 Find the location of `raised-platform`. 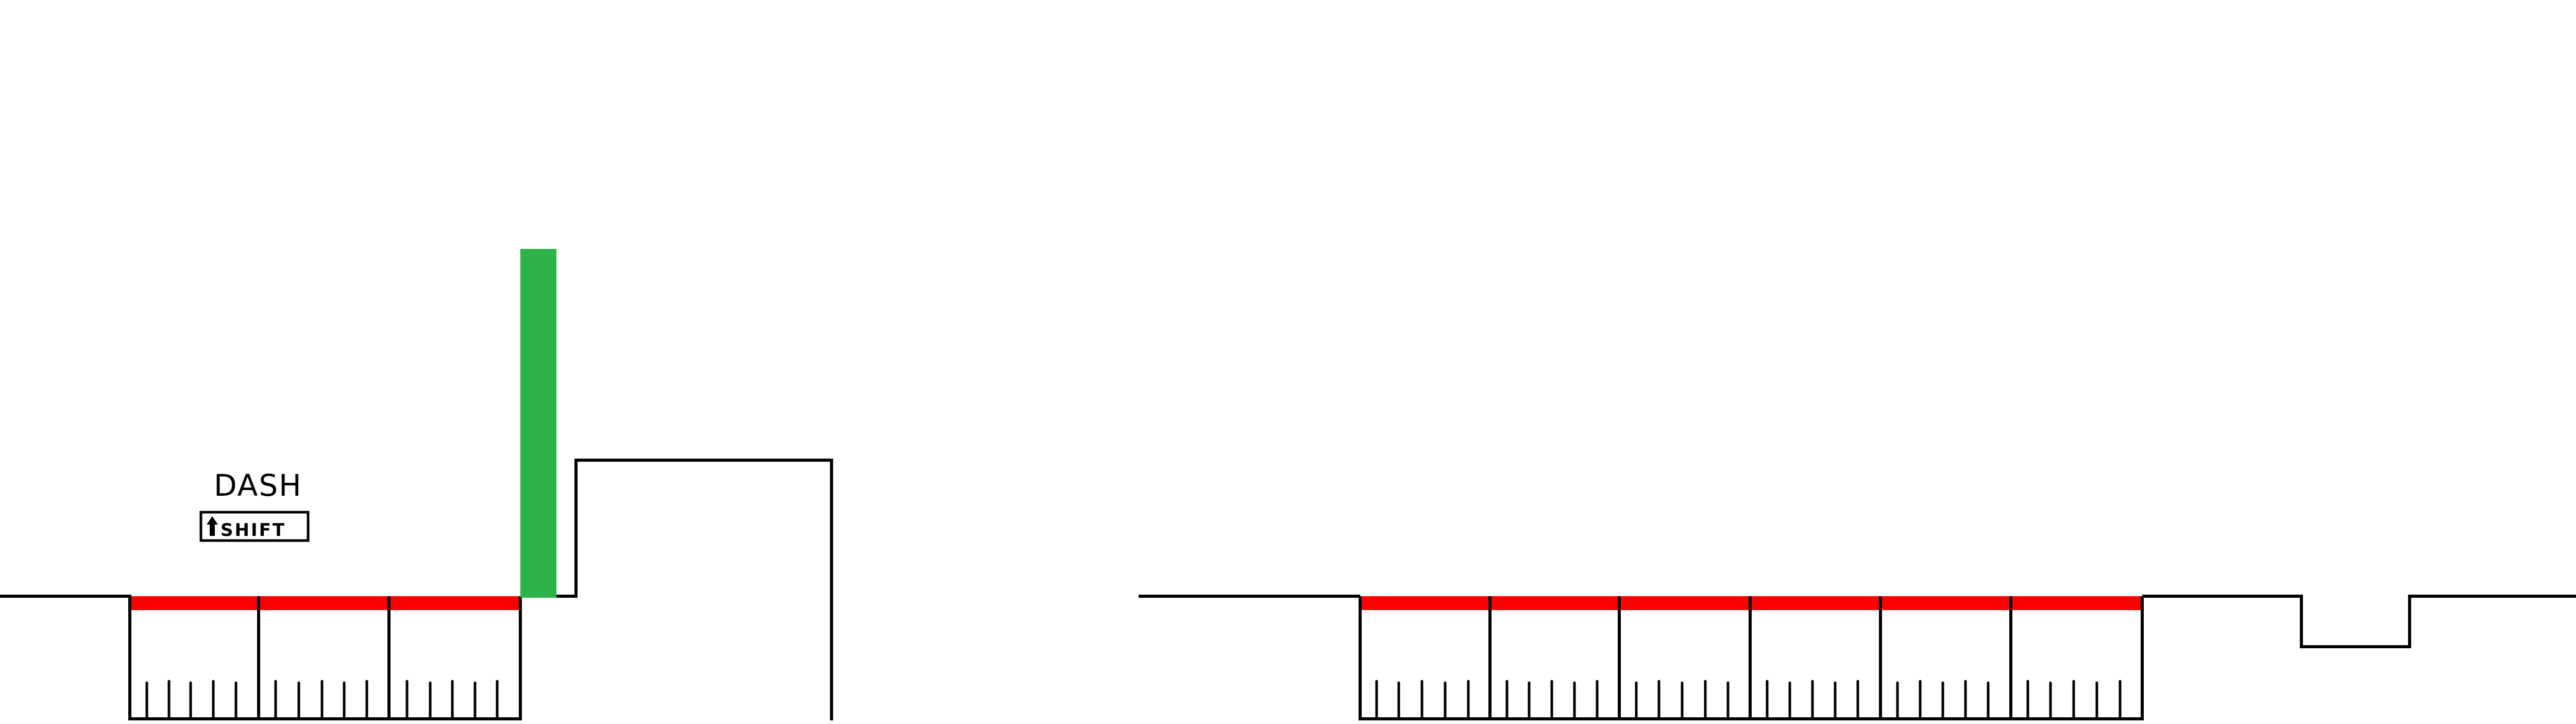

raised-platform is located at coordinates (695, 589).